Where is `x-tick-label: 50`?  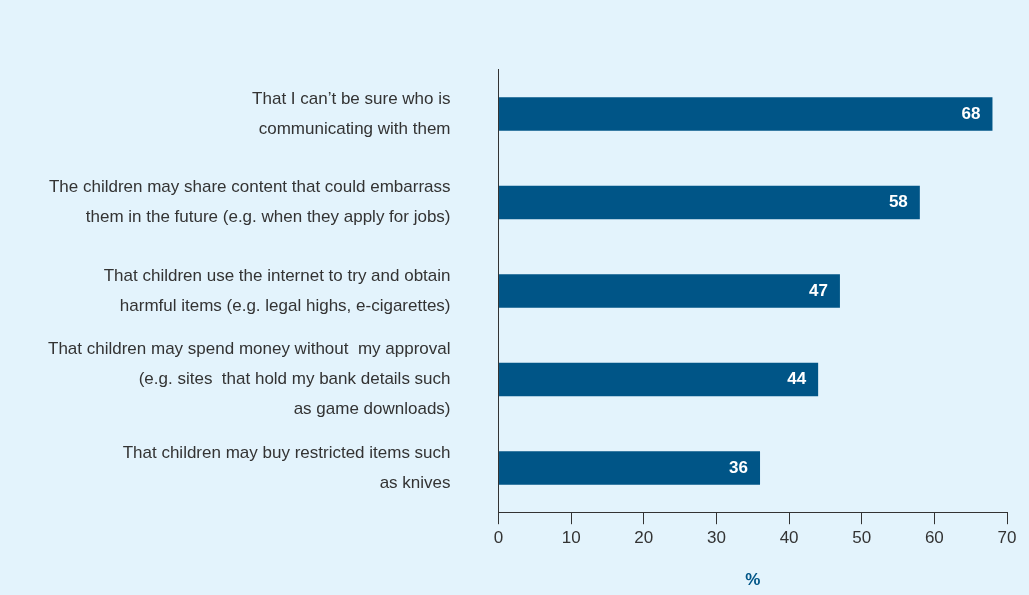
x-tick-label: 50 is located at coordinates (862, 538).